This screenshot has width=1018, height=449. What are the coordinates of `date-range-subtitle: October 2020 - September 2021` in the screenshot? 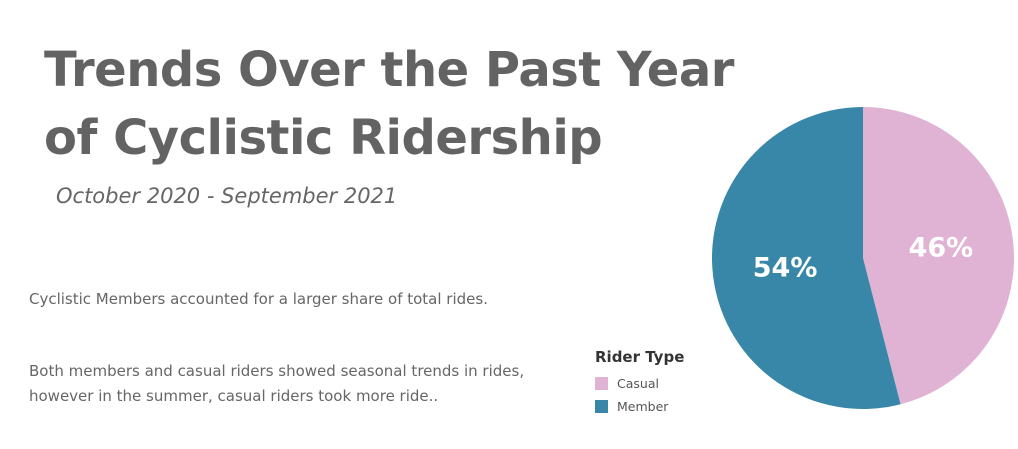 It's located at (227, 196).